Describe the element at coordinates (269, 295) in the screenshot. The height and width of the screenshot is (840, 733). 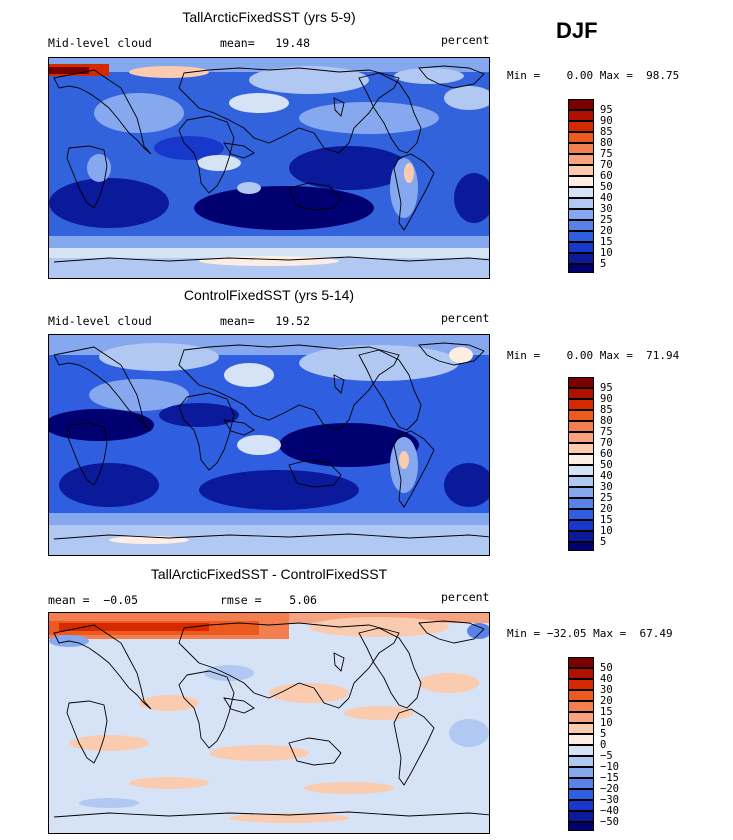
I see `panel-title-control: ControlFixedSST (yrs 5-14)` at that location.